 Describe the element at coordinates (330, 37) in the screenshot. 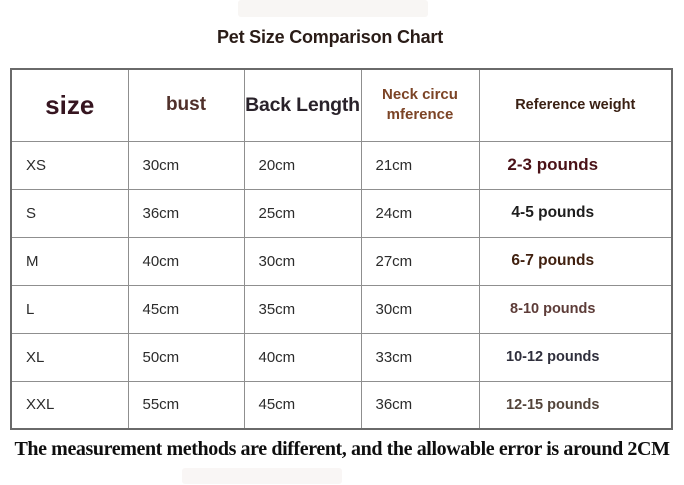

I see `page-title: Pet Size Comparison Chart` at that location.